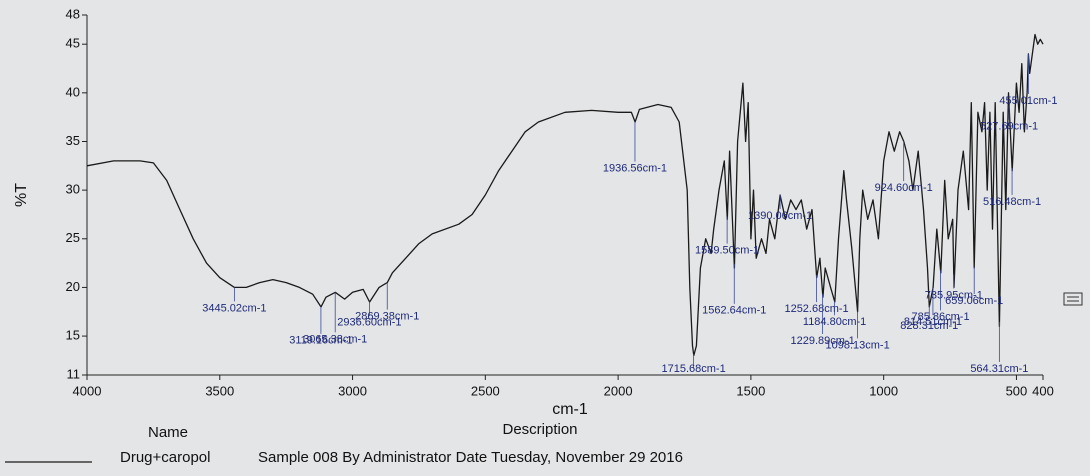  What do you see at coordinates (1028, 101) in the screenshot?
I see `peak-label: 455.01cm-1` at bounding box center [1028, 101].